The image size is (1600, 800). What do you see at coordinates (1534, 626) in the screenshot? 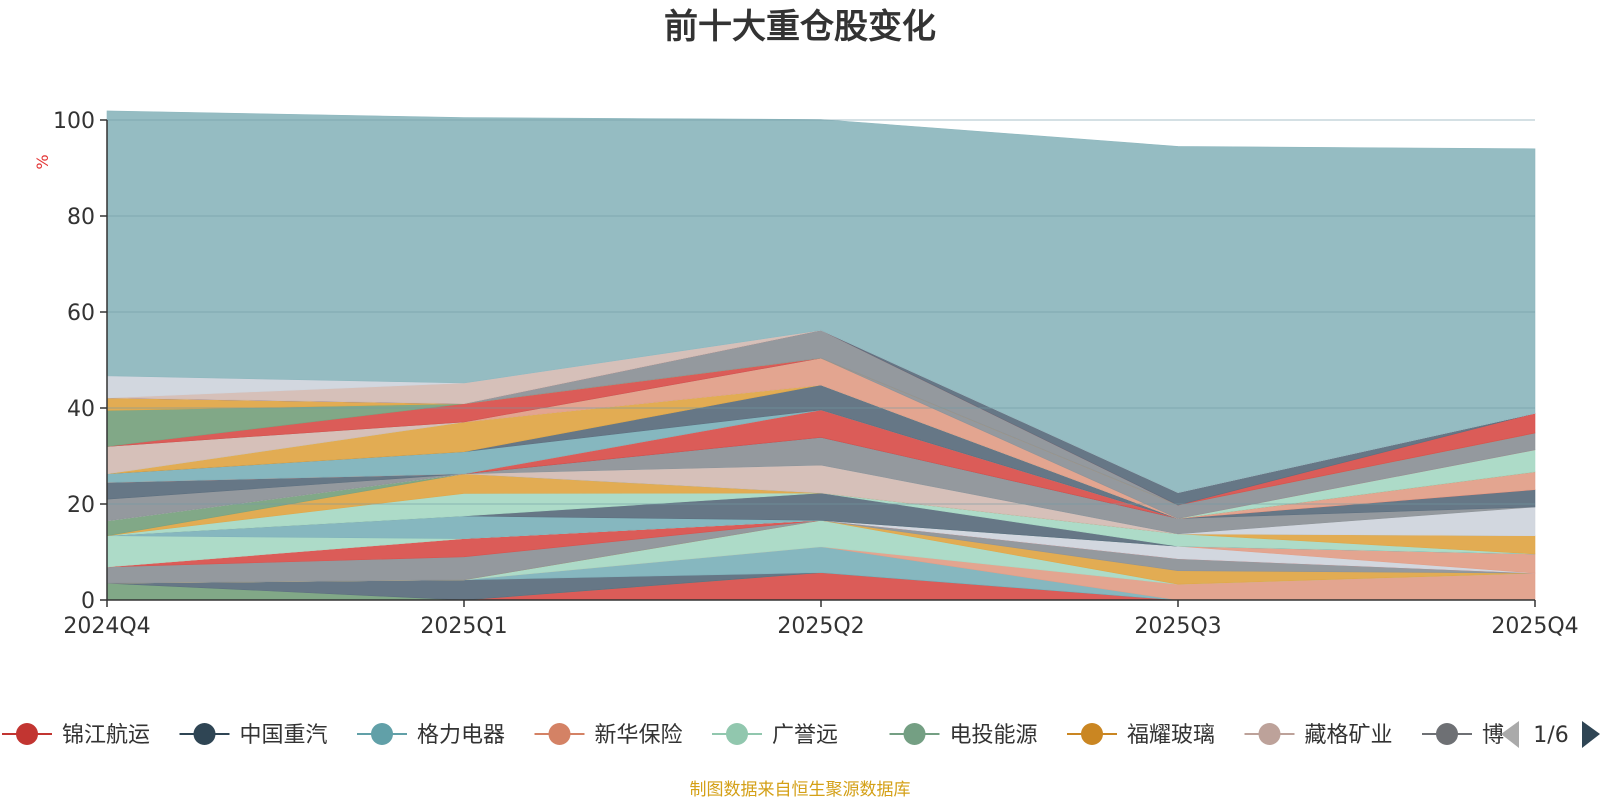
I see `x-tick-label: 2025Q4` at bounding box center [1534, 626].